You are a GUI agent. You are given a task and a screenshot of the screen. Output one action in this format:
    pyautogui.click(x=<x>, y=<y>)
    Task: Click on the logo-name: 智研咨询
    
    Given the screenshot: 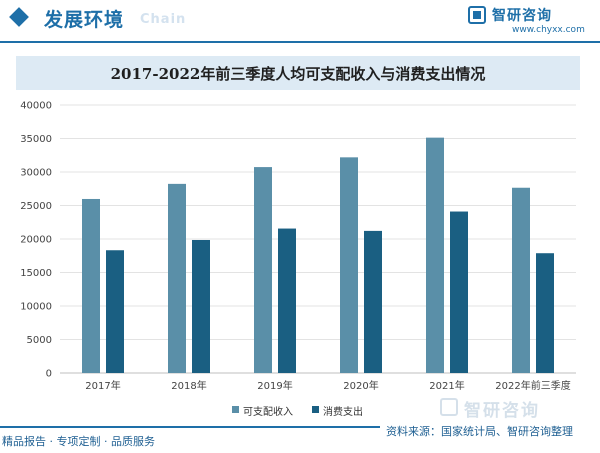 What is the action you would take?
    pyautogui.click(x=522, y=16)
    